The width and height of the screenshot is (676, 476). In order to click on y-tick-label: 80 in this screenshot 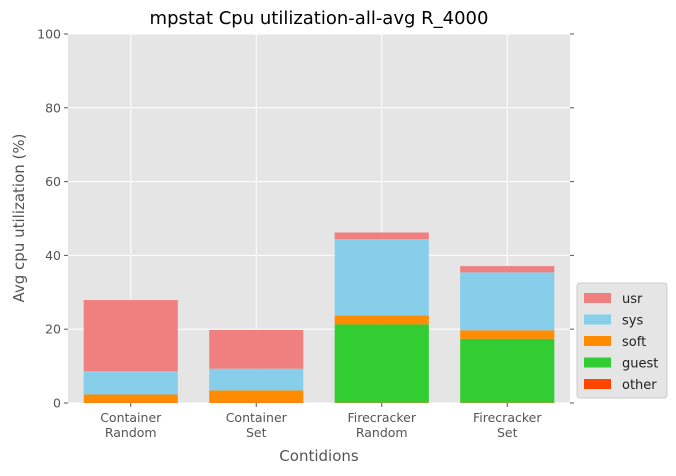, I will do `click(53, 107)`.